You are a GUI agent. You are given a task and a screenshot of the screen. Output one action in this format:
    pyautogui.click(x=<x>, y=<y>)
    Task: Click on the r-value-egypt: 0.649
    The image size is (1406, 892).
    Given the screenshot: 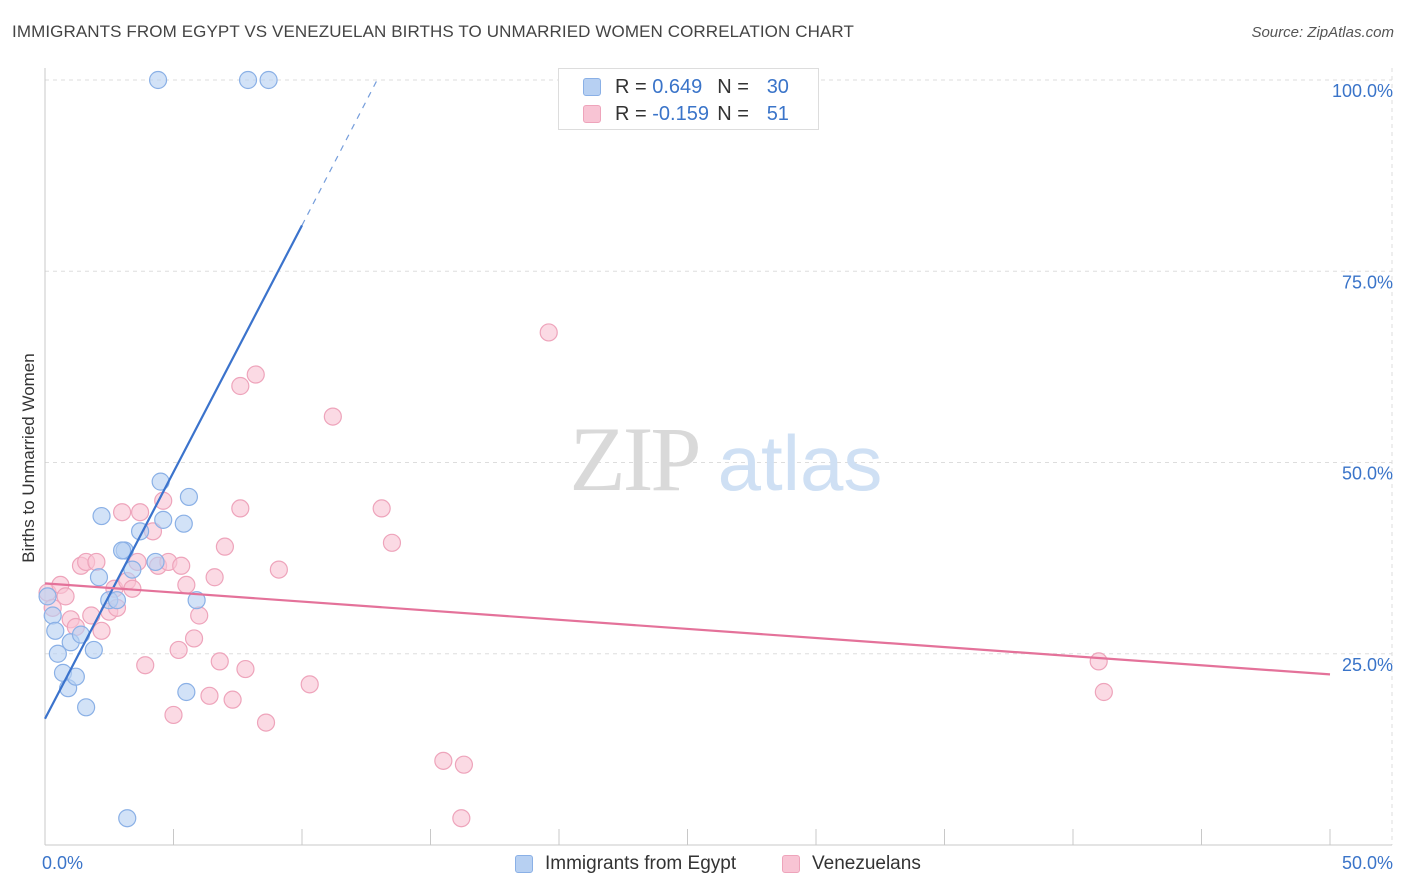 What is the action you would take?
    pyautogui.click(x=677, y=86)
    